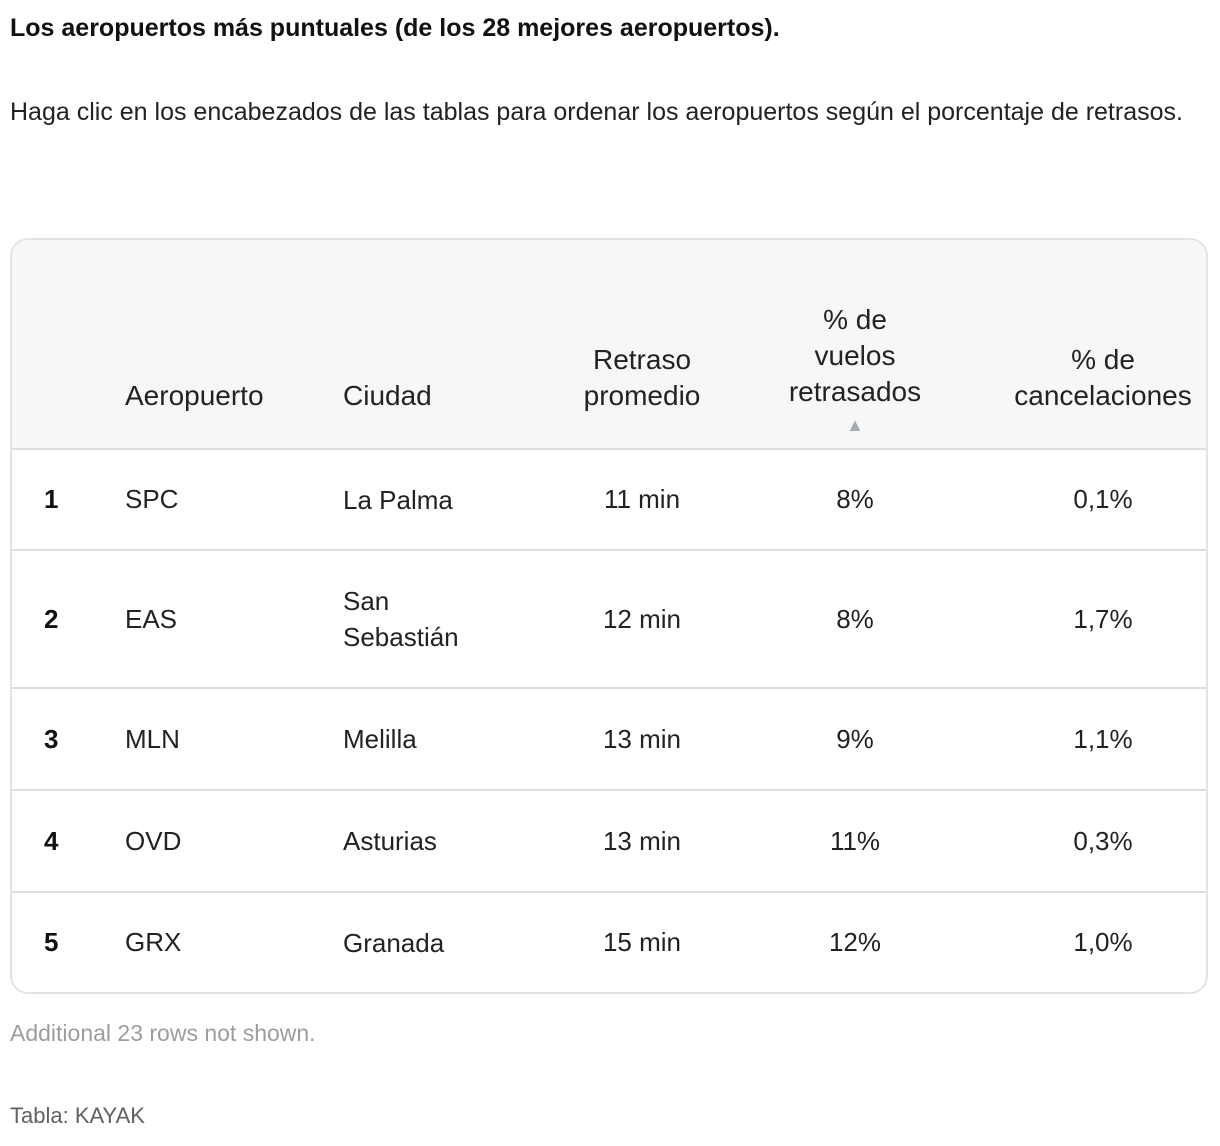 This screenshot has height=1146, width=1220. I want to click on cell-pct-cancel: 0,1%, so click(1103, 499).